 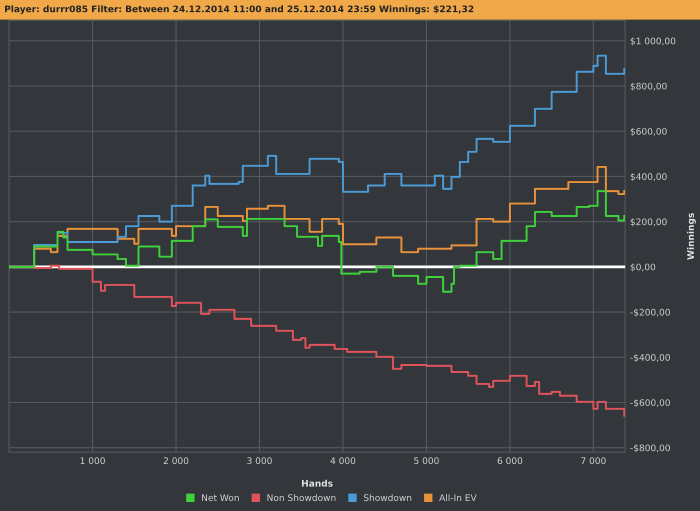 What do you see at coordinates (176, 460) in the screenshot?
I see `x-tick-label: 2 000` at bounding box center [176, 460].